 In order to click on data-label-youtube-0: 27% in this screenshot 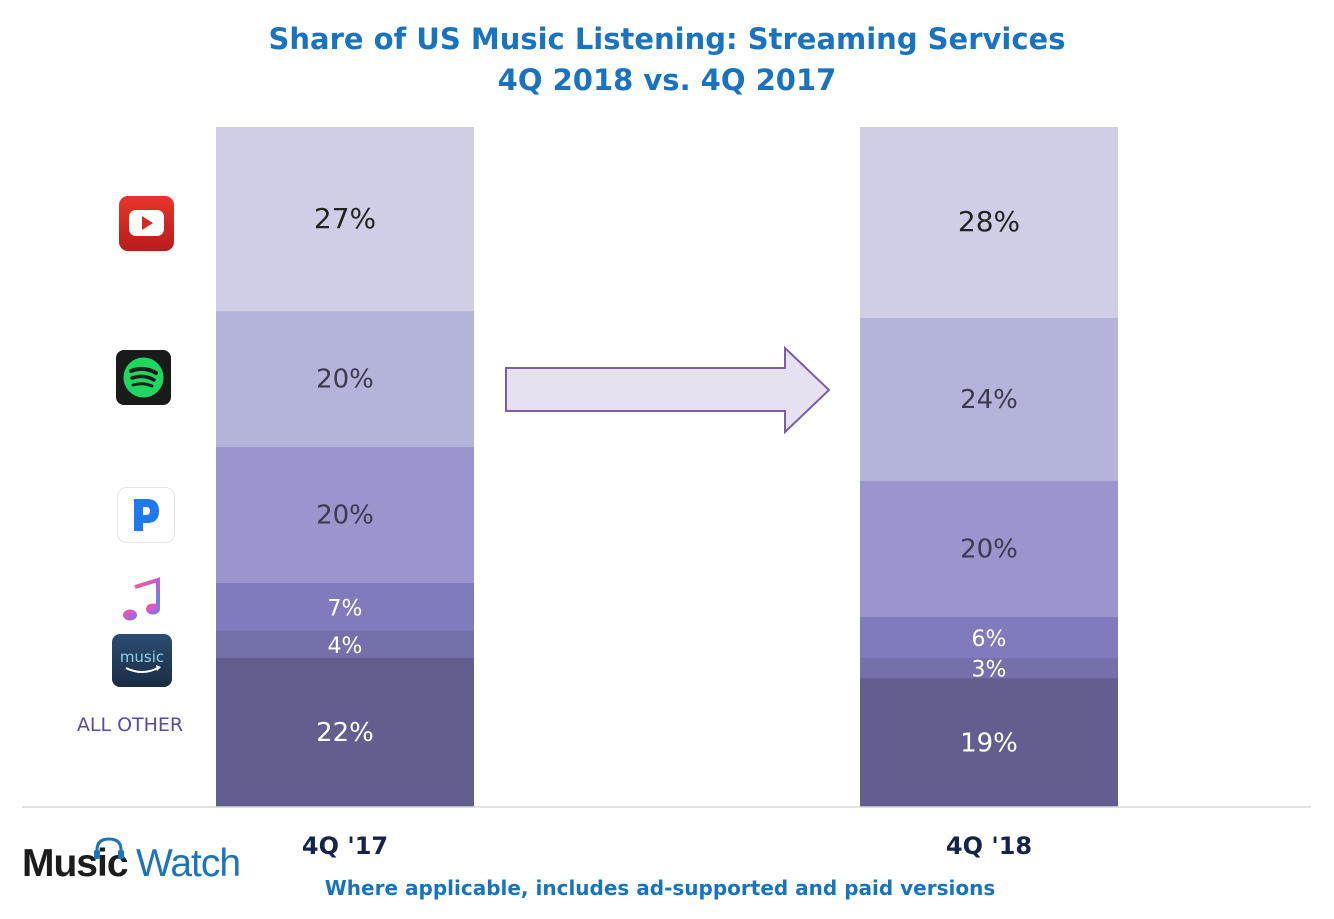, I will do `click(345, 218)`.